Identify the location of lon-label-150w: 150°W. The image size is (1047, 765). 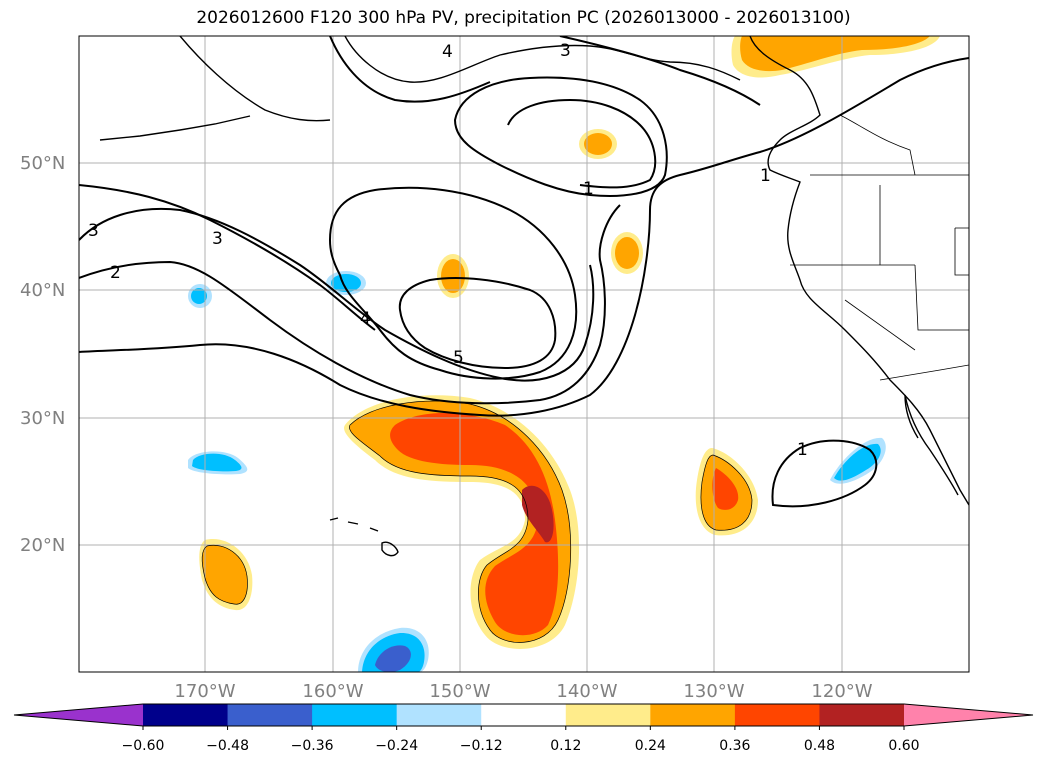
(459, 691).